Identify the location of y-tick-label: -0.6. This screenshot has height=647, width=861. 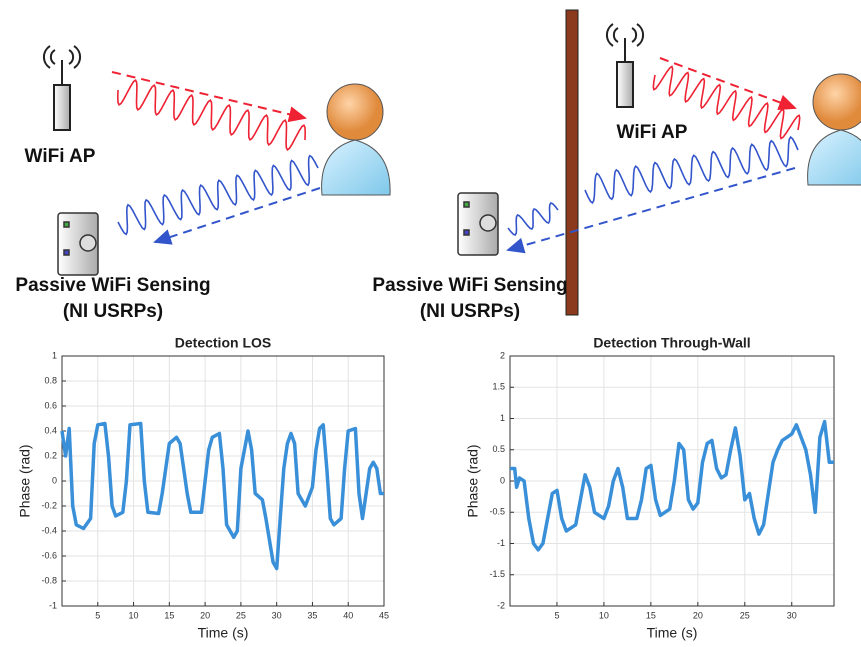
(49, 555).